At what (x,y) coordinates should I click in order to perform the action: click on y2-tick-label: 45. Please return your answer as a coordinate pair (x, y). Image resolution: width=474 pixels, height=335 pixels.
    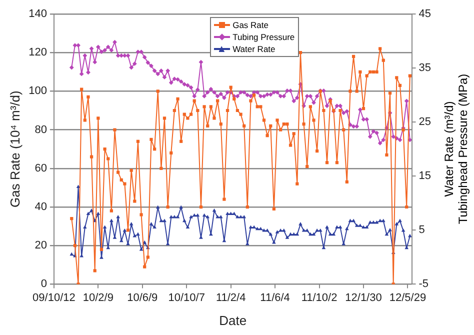
    Looking at the image, I should click on (425, 14).